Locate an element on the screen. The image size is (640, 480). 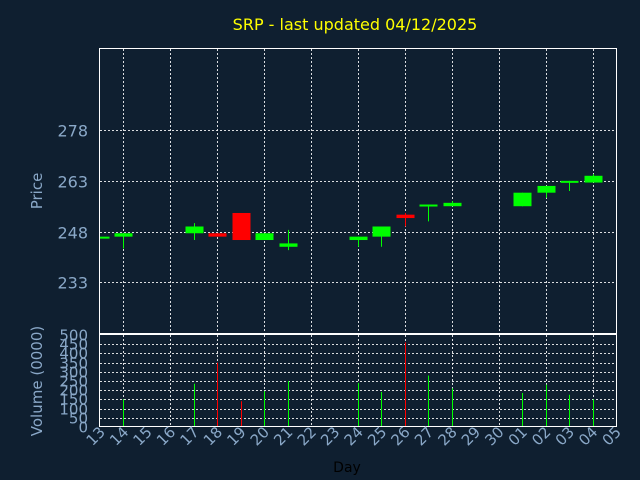
volume-tick-label: 250 is located at coordinates (73, 382).